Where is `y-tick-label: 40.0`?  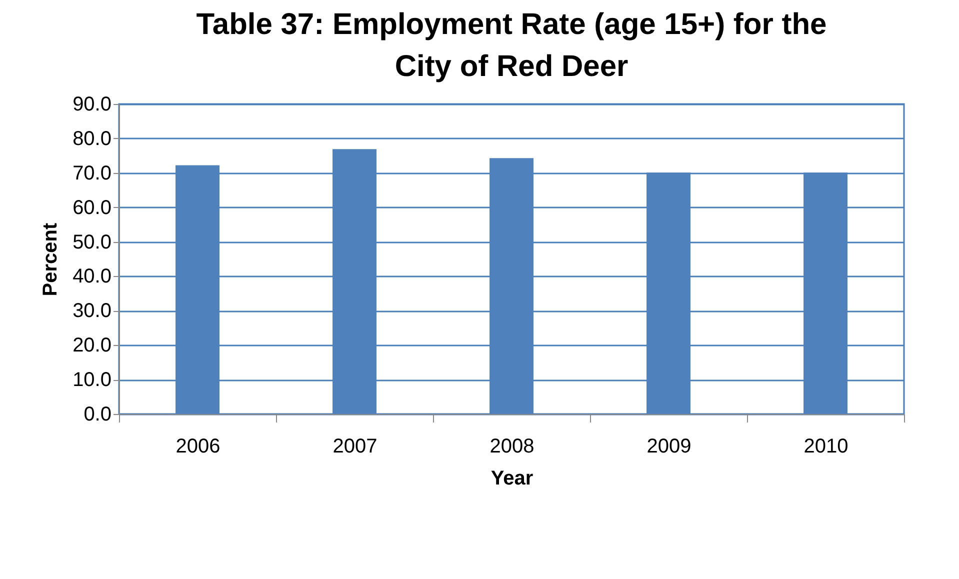 y-tick-label: 40.0 is located at coordinates (92, 277).